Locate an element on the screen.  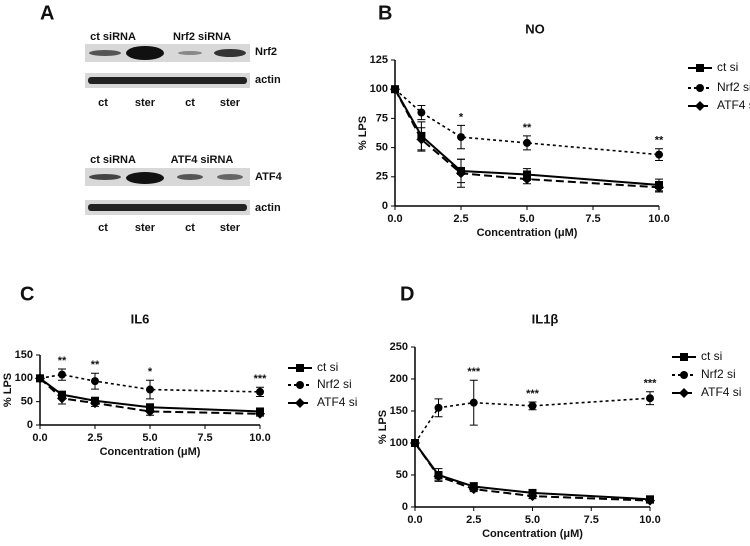
x-tick-label: 2.5 is located at coordinates (94, 438).